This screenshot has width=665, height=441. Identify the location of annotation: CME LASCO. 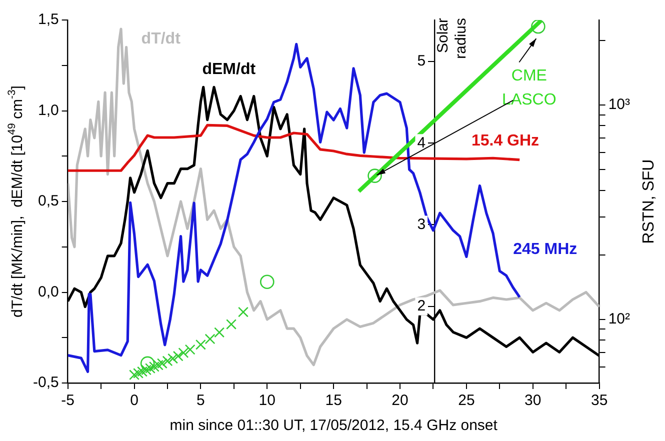
(529, 88).